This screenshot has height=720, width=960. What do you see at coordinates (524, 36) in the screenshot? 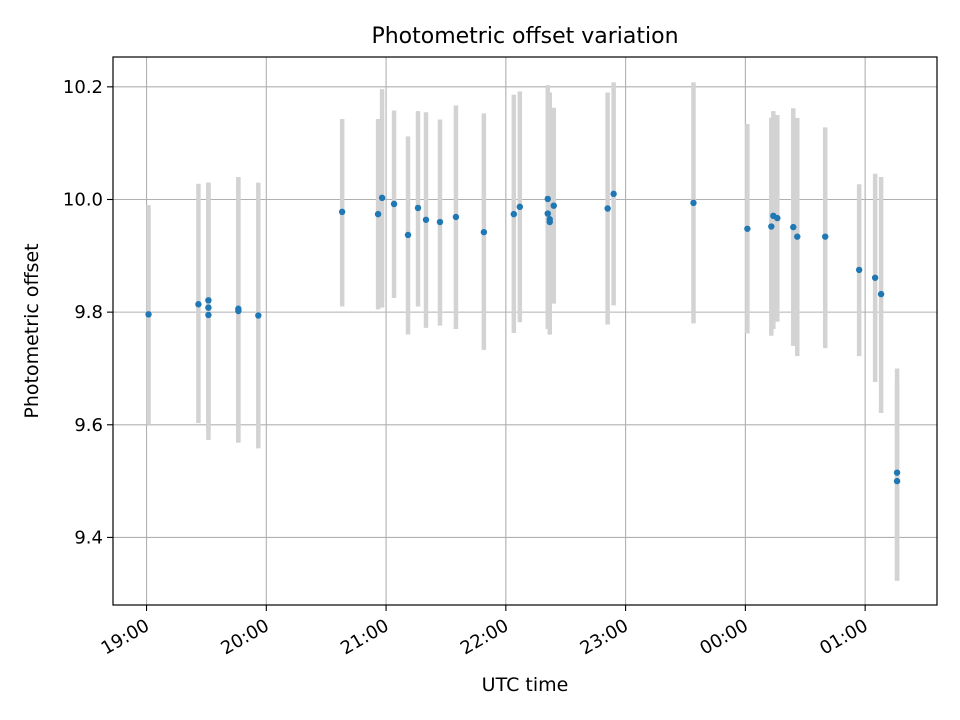
I see `chart-title: Photometric offset variation` at bounding box center [524, 36].